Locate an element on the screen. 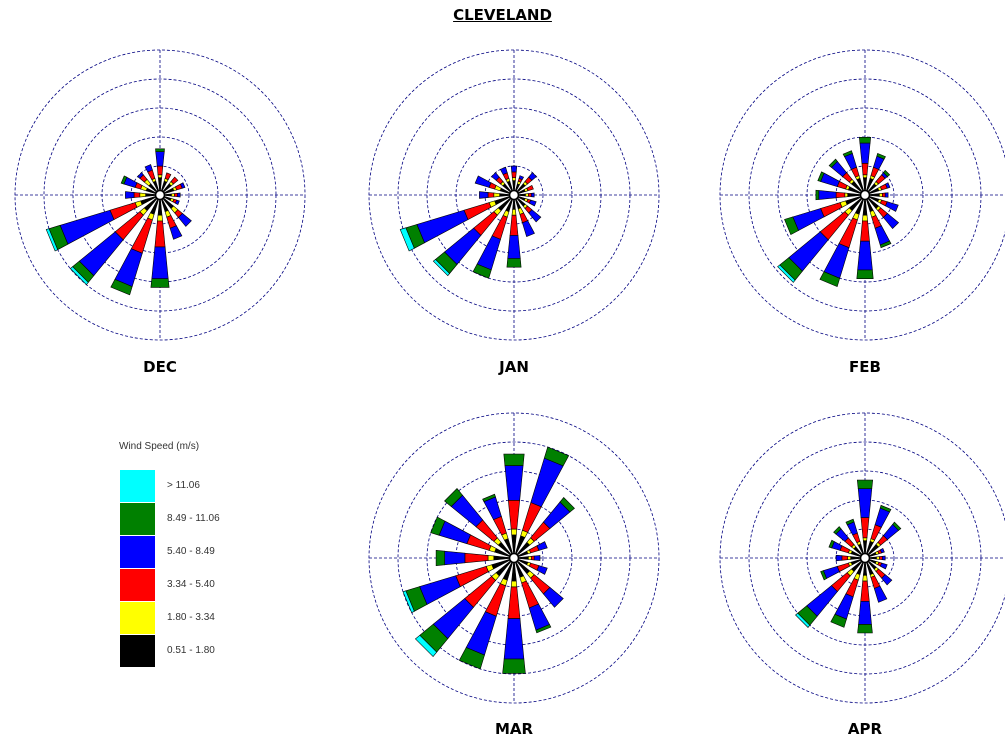  legend-item-4: 3.34 - 5.40 is located at coordinates (195, 585).